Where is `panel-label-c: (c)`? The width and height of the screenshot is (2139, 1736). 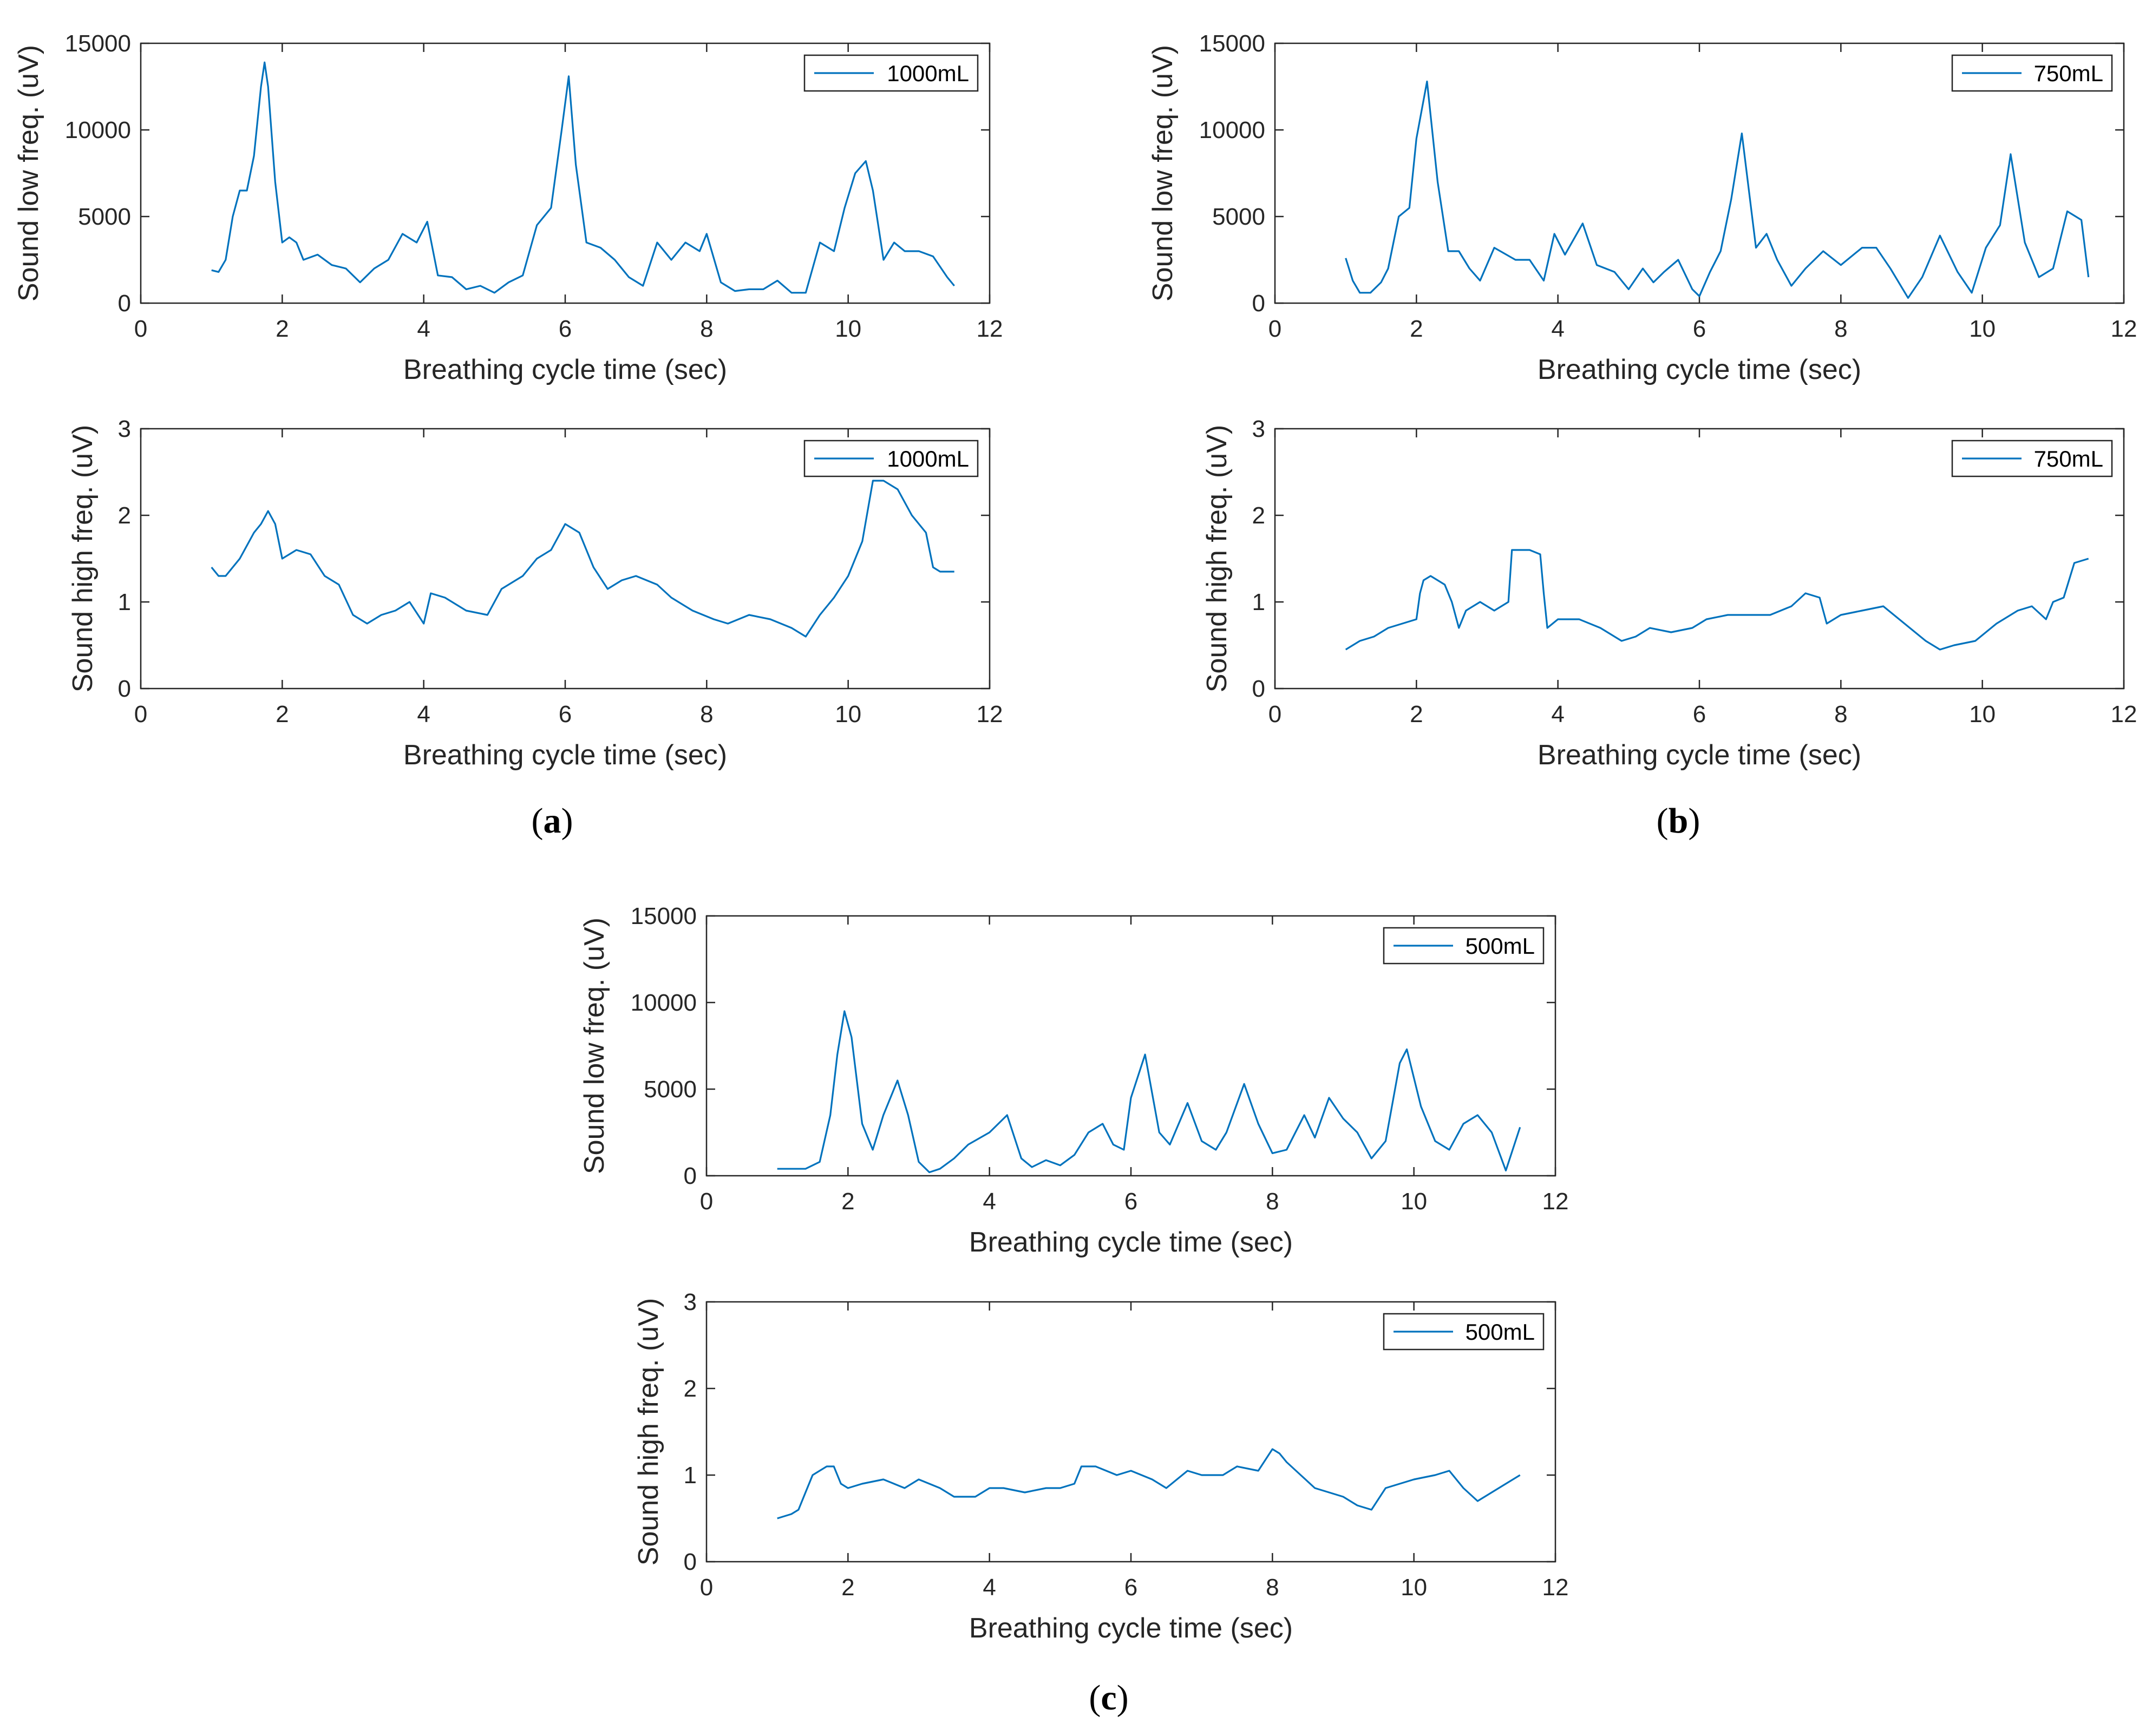 panel-label-c: (c) is located at coordinates (1108, 1698).